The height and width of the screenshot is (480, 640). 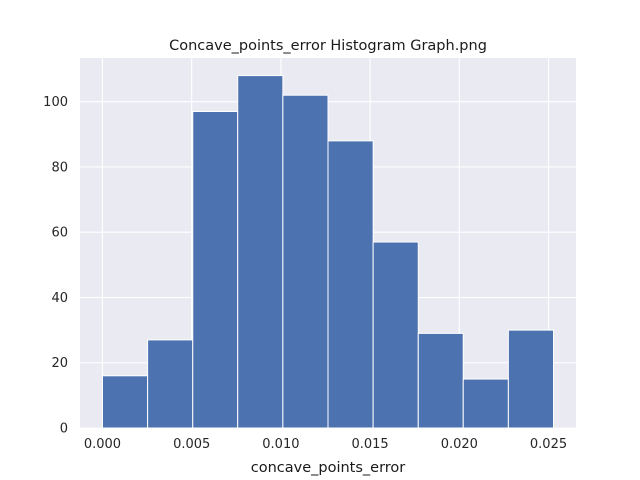 I want to click on y-tick-label: 60, so click(x=59, y=233).